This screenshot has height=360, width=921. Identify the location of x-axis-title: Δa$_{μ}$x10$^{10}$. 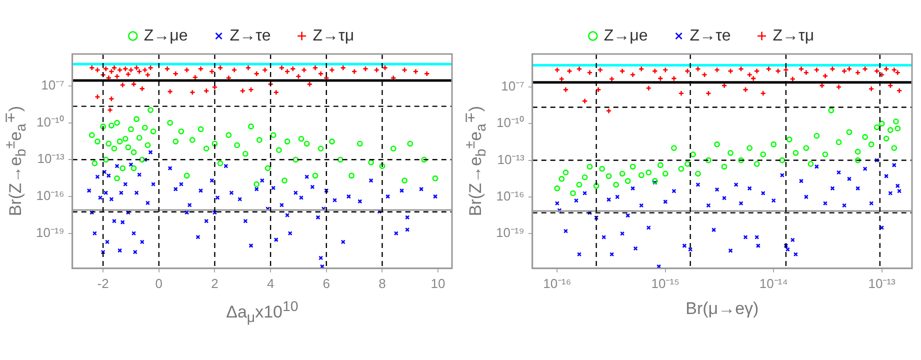
(262, 312).